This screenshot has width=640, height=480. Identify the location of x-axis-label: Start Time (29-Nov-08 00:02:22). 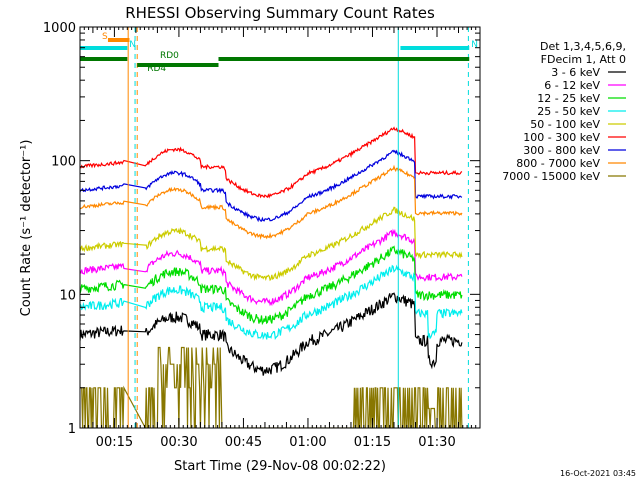
(280, 466).